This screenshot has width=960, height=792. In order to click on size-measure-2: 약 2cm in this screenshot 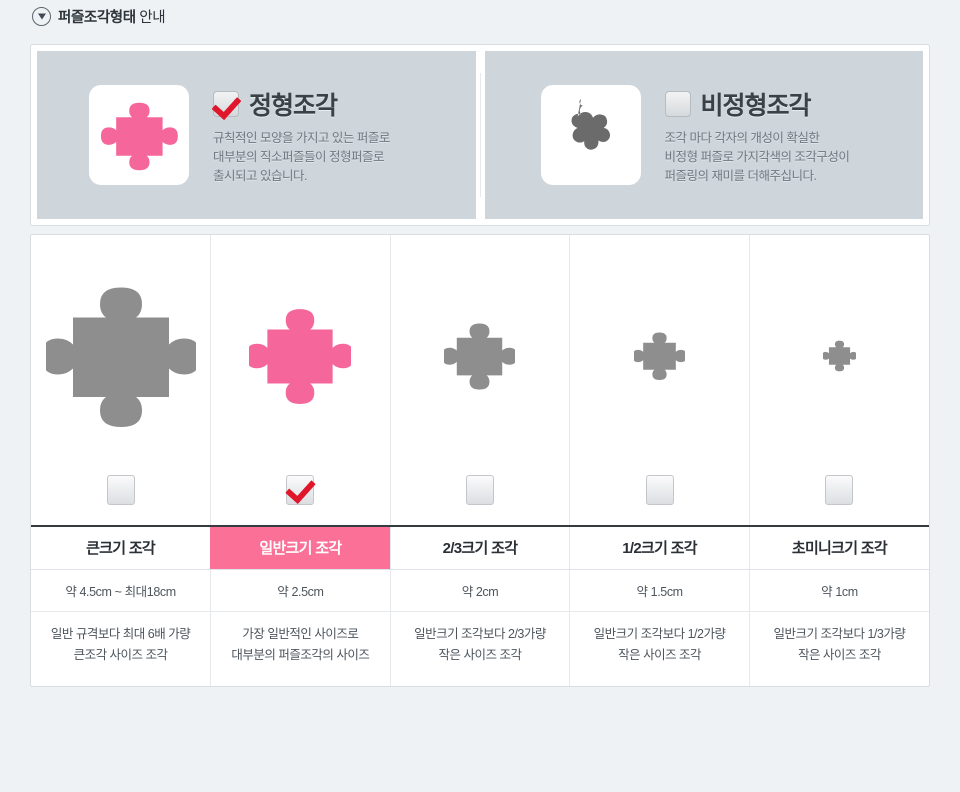, I will do `click(479, 590)`.